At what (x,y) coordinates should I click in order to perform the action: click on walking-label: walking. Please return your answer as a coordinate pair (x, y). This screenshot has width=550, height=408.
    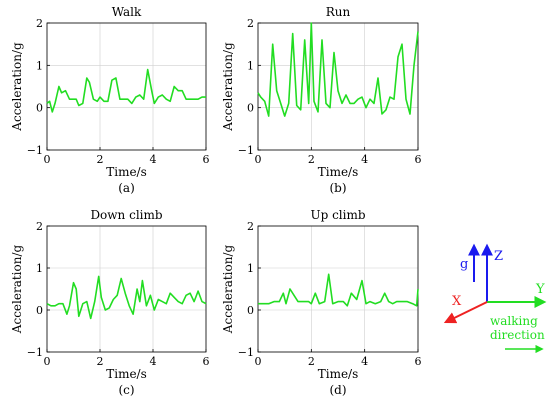
    Looking at the image, I should click on (514, 321).